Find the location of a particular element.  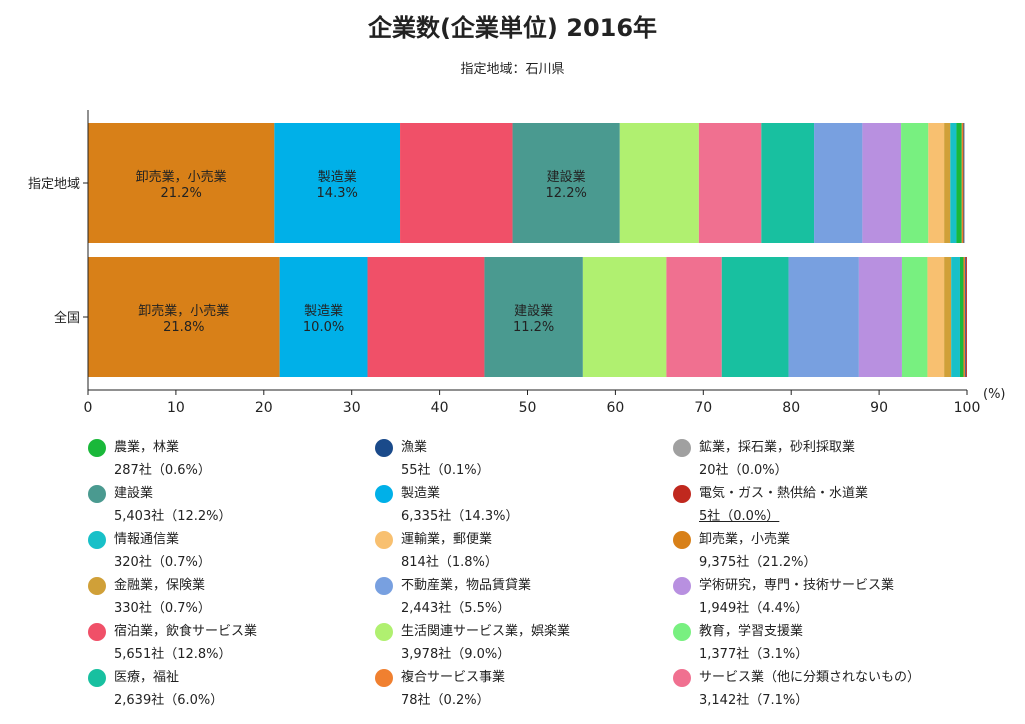

chart-subtitle: 指定地域：石川県 is located at coordinates (512, 69).